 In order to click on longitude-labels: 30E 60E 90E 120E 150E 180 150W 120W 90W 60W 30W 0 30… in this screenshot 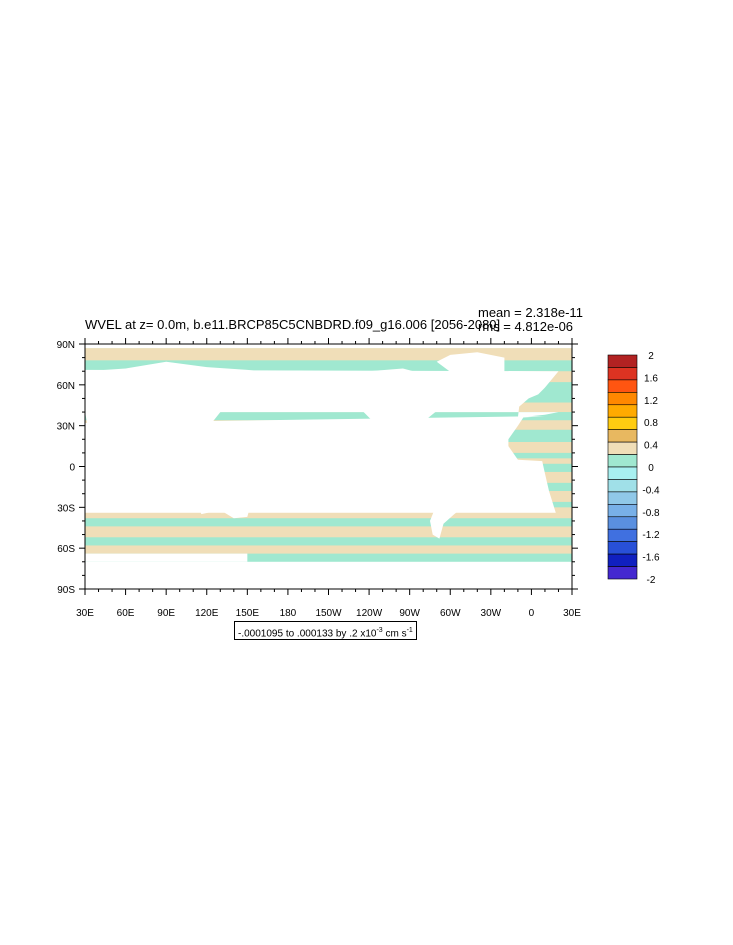, I will do `click(328, 613)`.